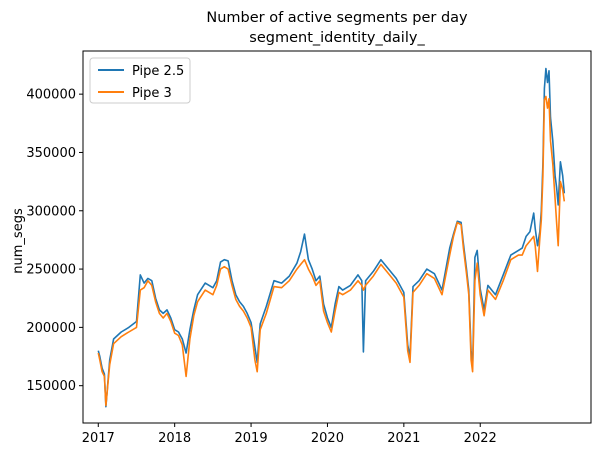  Describe the element at coordinates (18, 241) in the screenshot. I see `y-axis-label: num_segs` at that location.